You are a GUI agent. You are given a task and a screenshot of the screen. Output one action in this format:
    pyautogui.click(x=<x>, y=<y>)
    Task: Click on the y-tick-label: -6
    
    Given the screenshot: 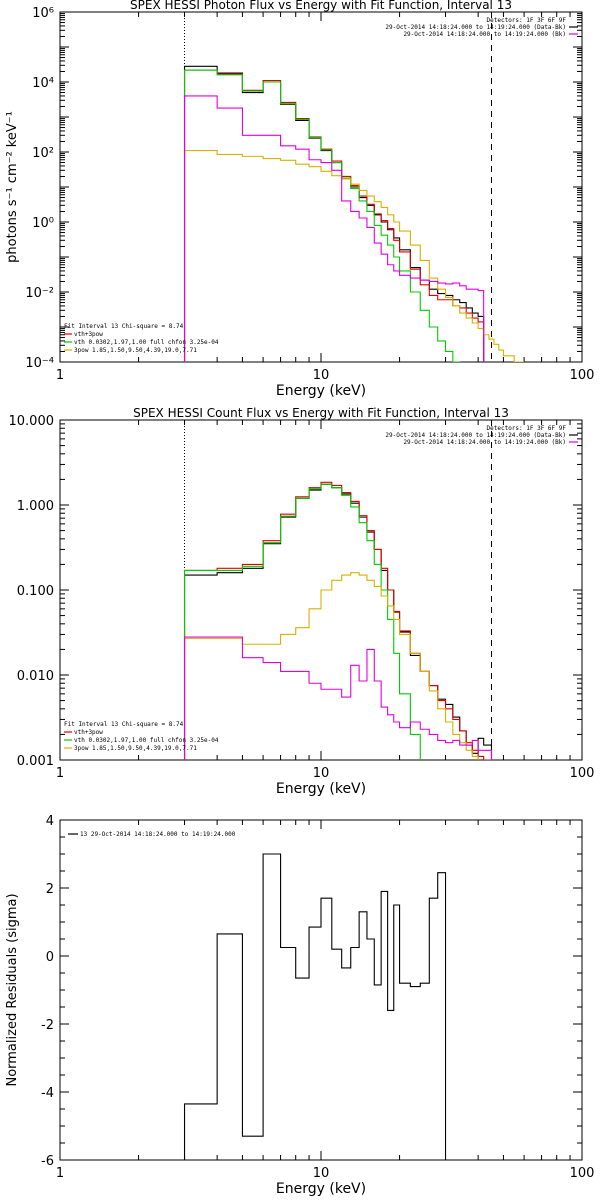 What is the action you would take?
    pyautogui.click(x=47, y=1161)
    